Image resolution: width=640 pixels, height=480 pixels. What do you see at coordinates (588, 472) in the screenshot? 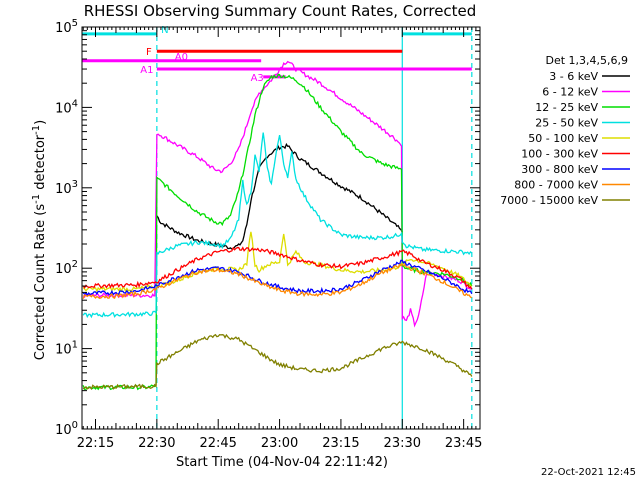
I see `footer-timestamp: 22-Oct-2021 12:45` at bounding box center [588, 472].